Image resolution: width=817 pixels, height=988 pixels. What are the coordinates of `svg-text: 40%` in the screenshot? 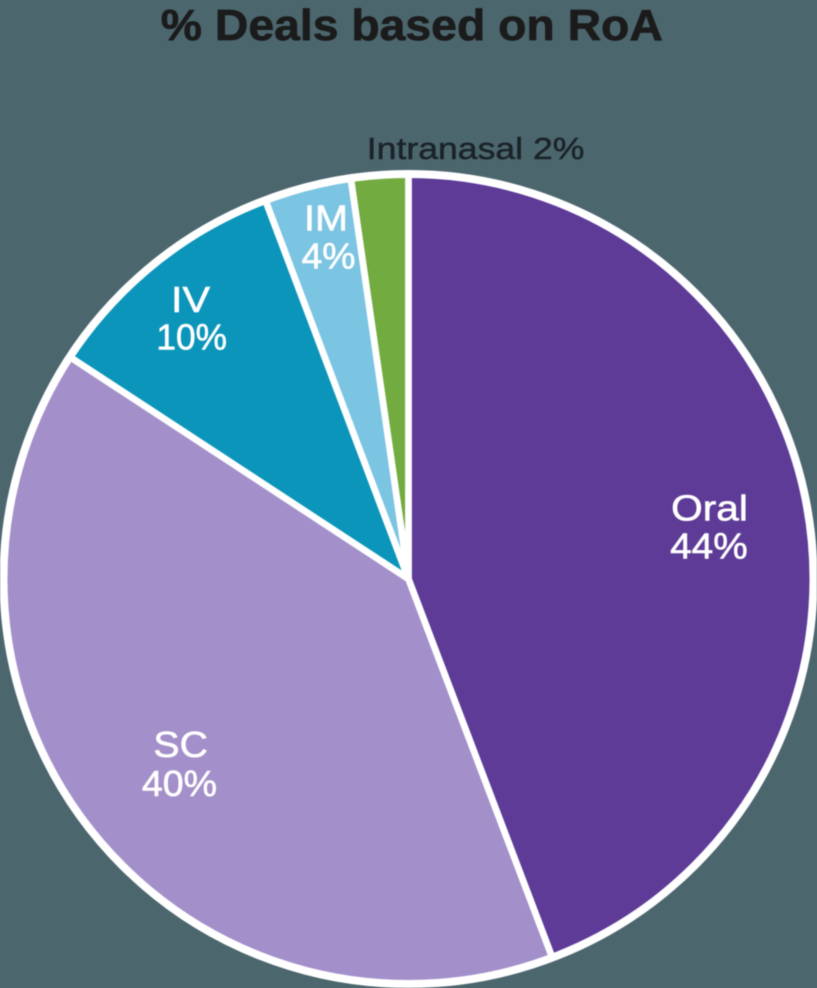 It's located at (179, 783).